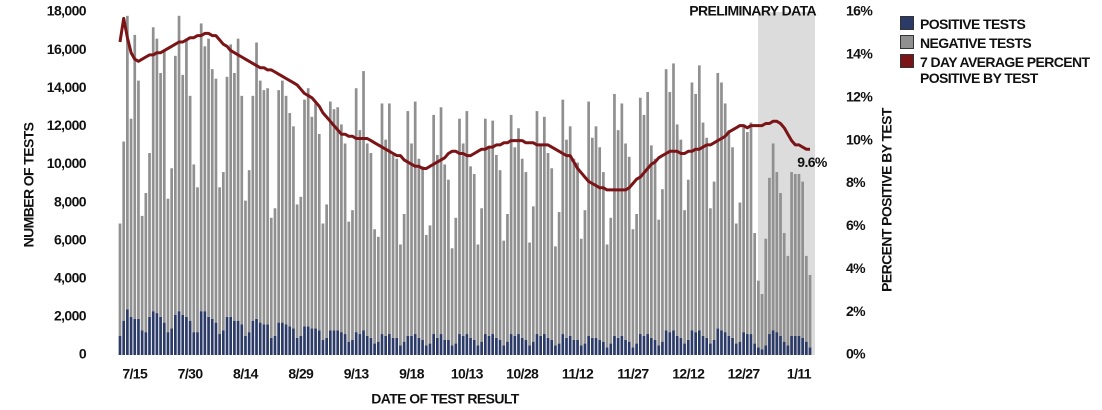 The width and height of the screenshot is (1102, 410). What do you see at coordinates (688, 374) in the screenshot?
I see `x-tick-label: 12/12` at bounding box center [688, 374].